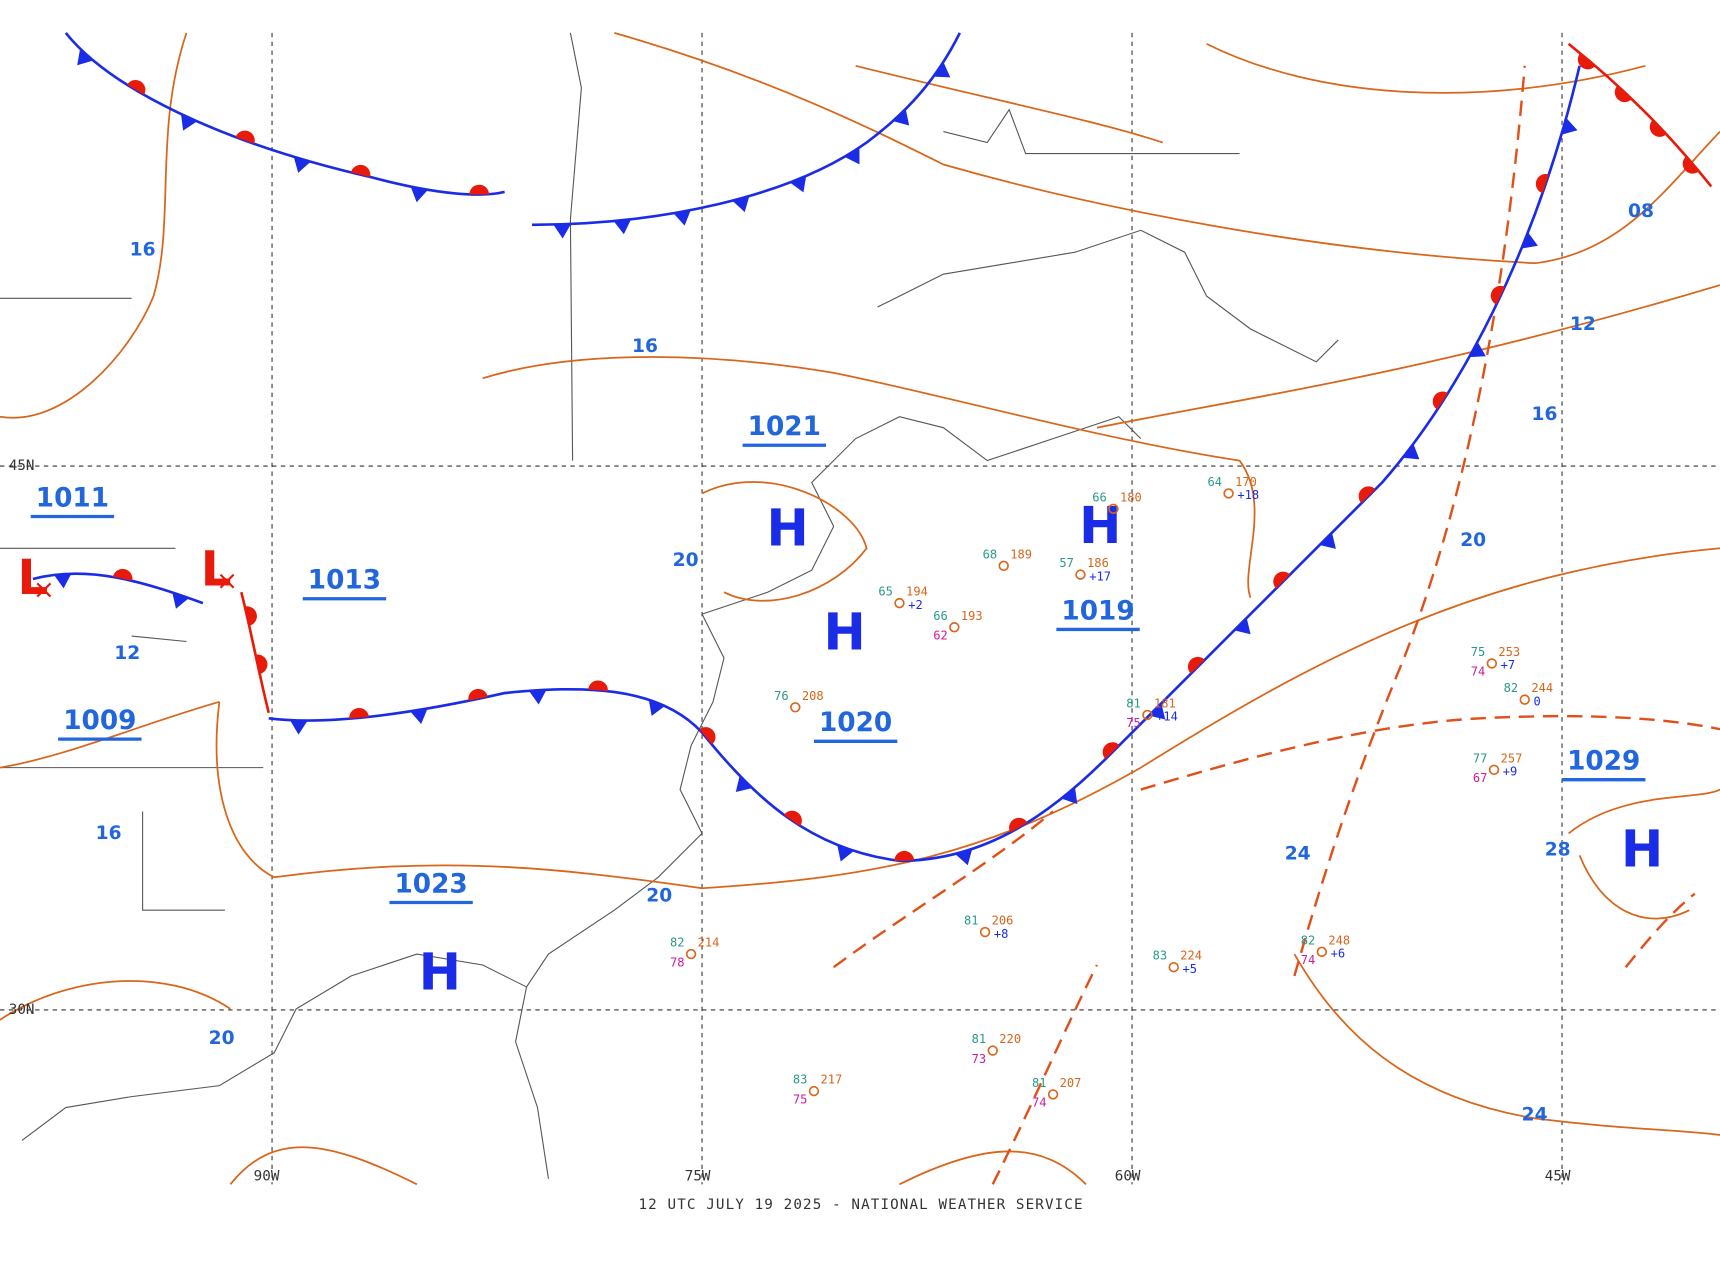 The height and width of the screenshot is (1264, 1720). I want to click on cold-front, so click(746, 129).